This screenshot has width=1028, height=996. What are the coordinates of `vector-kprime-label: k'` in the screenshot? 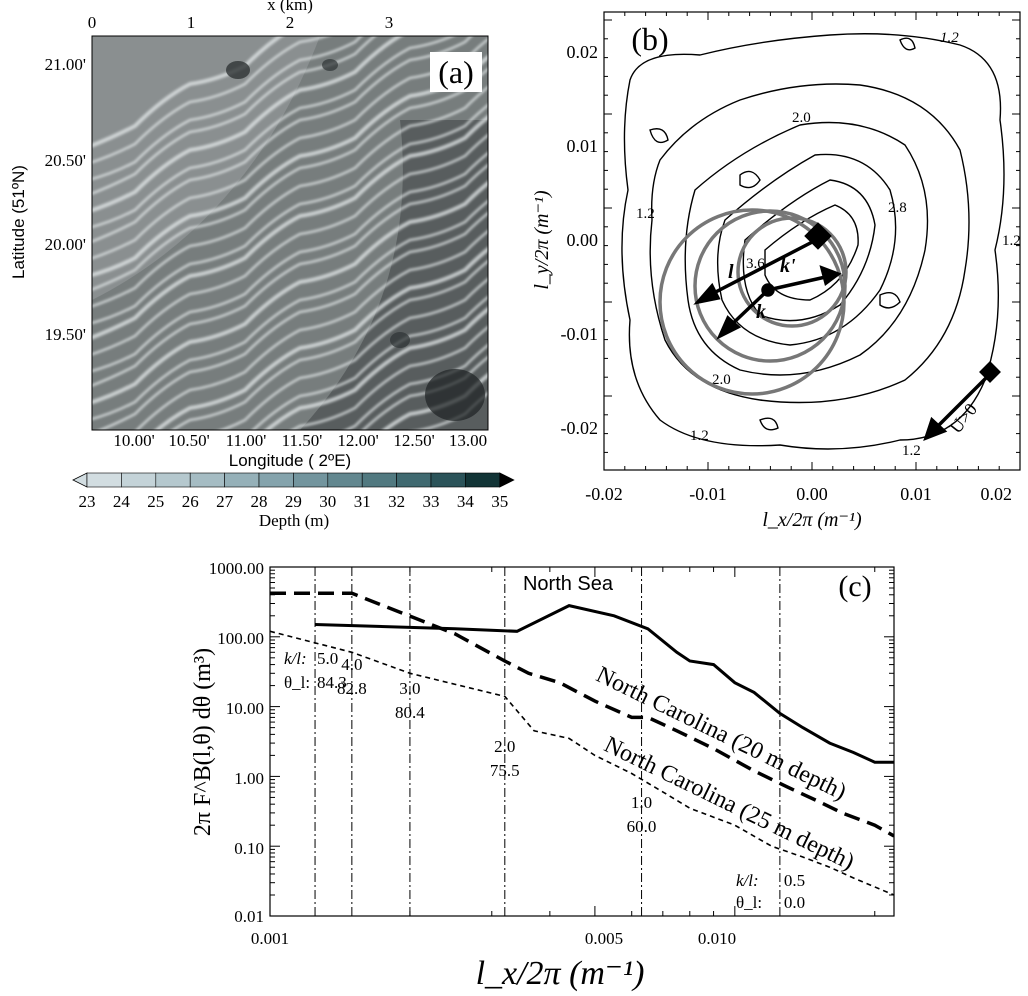 It's located at (788, 266).